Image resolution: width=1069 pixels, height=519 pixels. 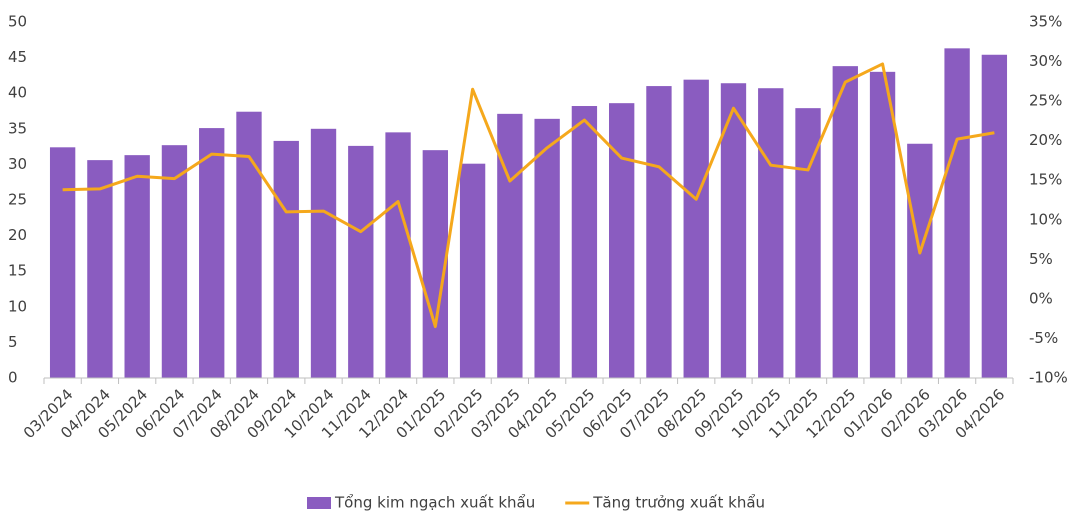 What do you see at coordinates (13, 378) in the screenshot?
I see `y-tick-label: 0` at bounding box center [13, 378].